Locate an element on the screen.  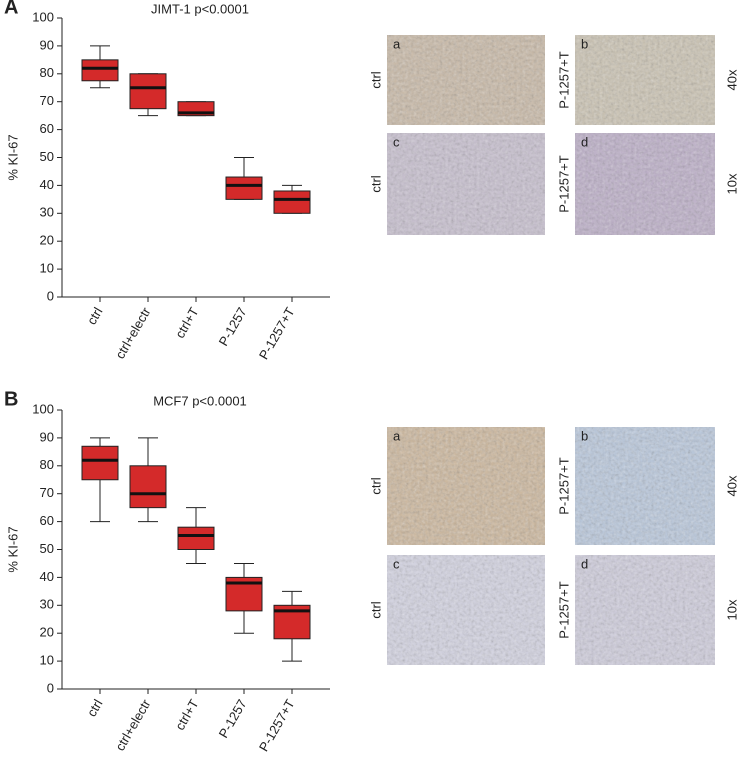
panel-label: A is located at coordinates (11, 9).